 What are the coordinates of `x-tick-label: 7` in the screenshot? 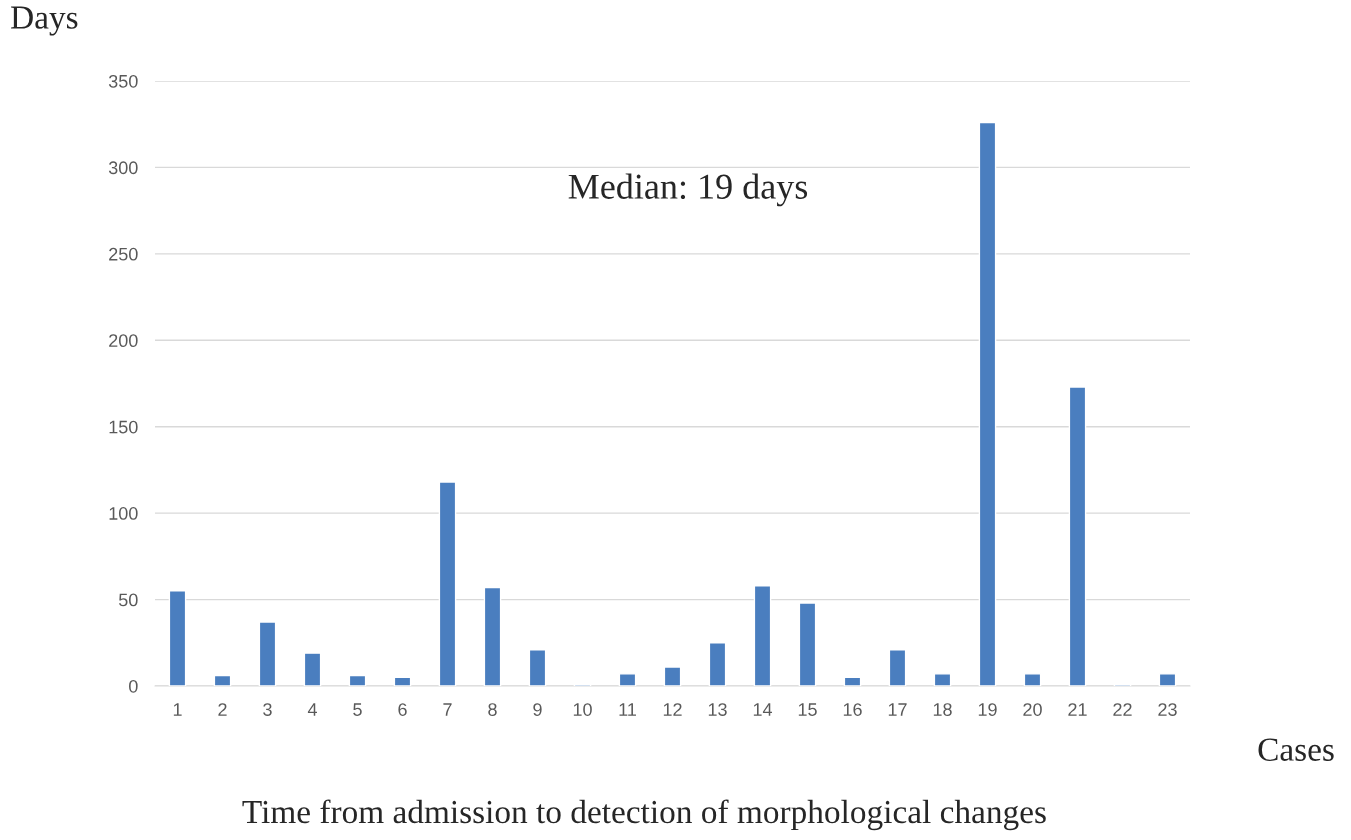 It's located at (447, 709).